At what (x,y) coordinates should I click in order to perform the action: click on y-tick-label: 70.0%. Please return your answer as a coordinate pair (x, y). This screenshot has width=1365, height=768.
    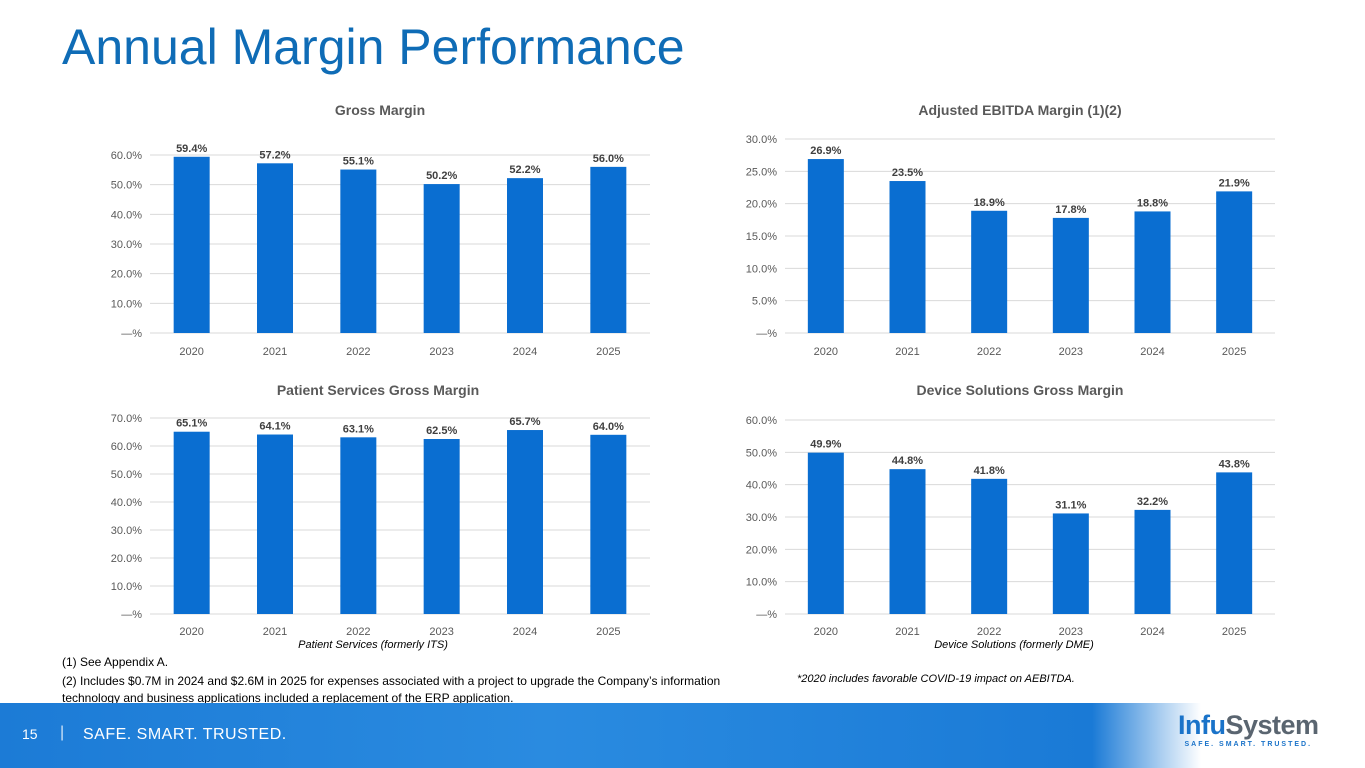
    Looking at the image, I should click on (126, 419).